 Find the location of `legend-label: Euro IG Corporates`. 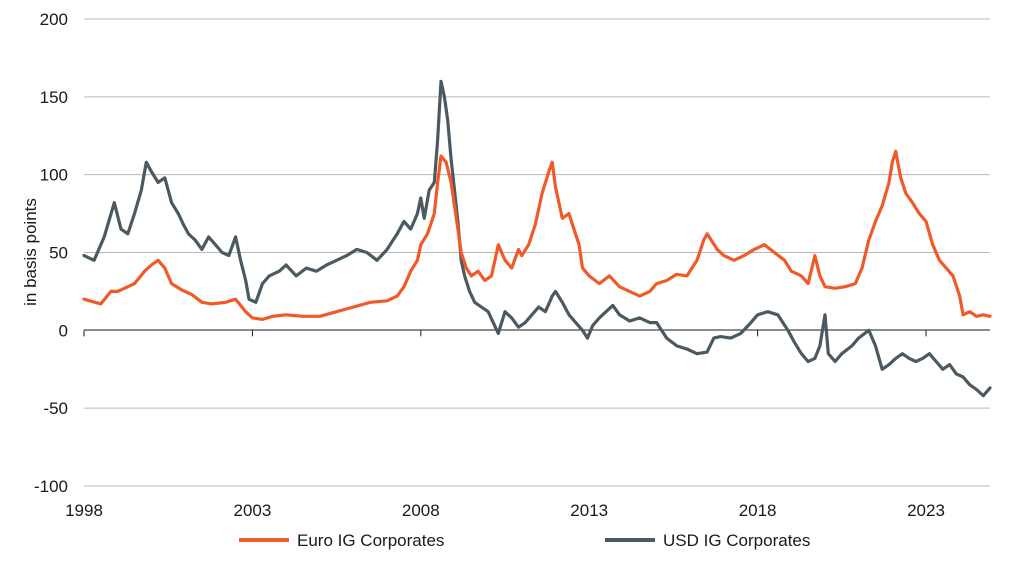

legend-label: Euro IG Corporates is located at coordinates (370, 540).